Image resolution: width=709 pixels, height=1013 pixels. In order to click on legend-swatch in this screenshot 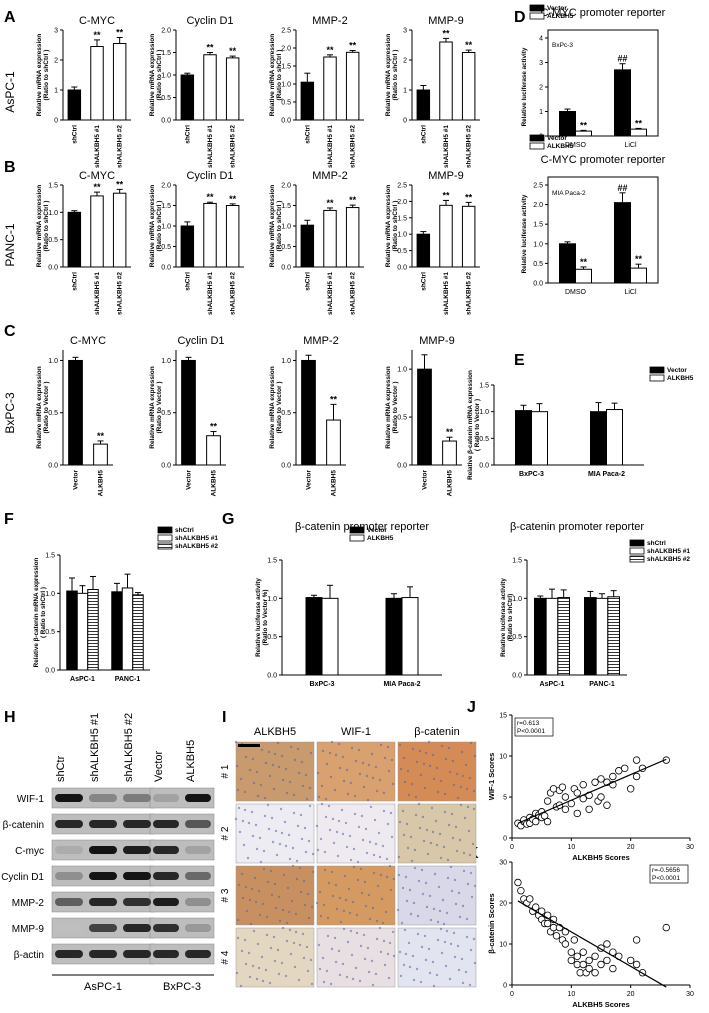, I will do `click(537, 138)`.